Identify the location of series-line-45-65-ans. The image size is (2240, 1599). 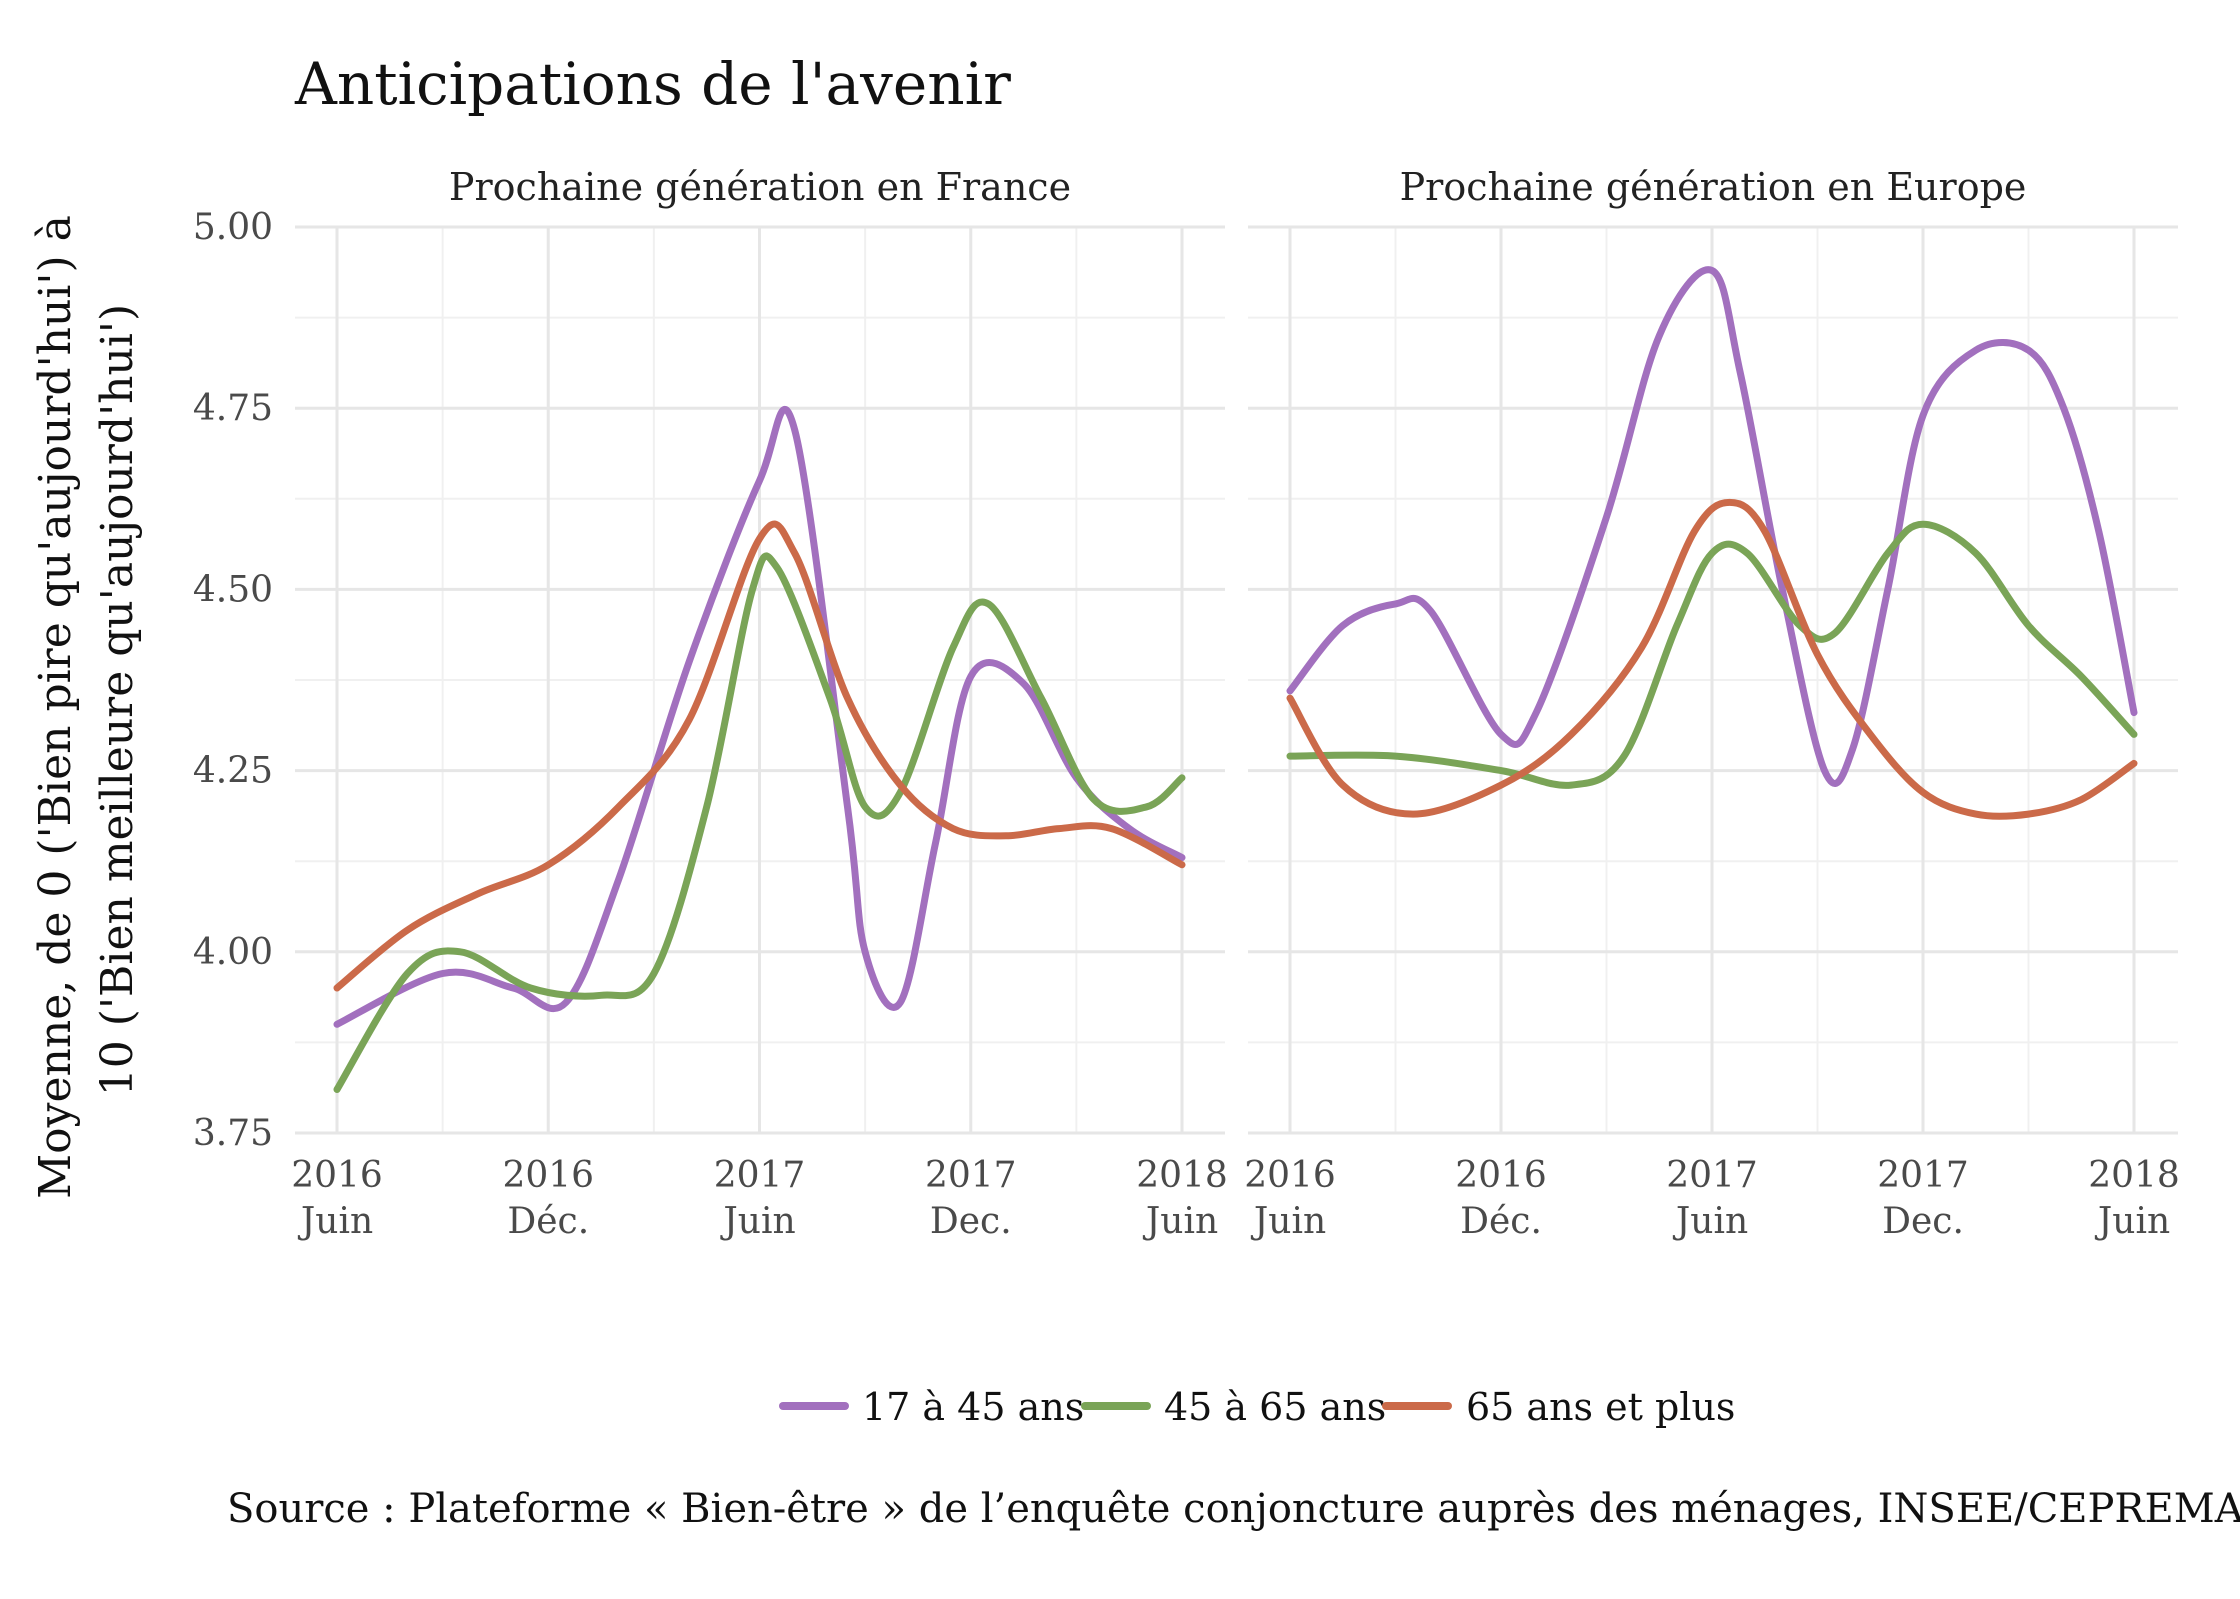
(759, 822).